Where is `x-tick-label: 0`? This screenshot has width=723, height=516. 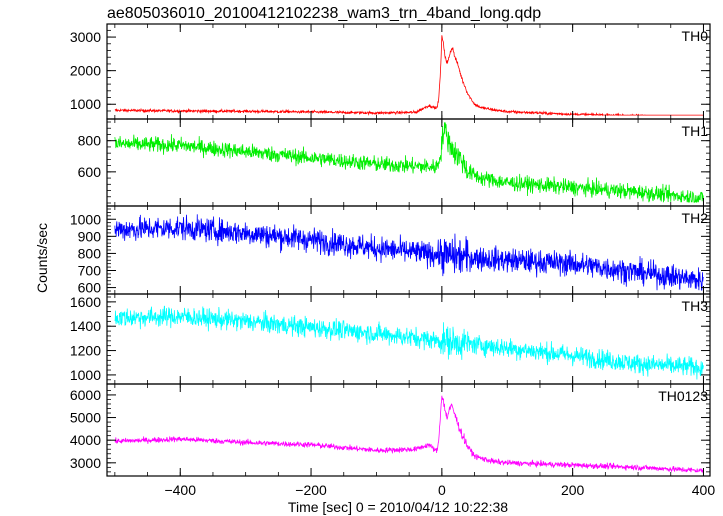 x-tick-label: 0 is located at coordinates (442, 490).